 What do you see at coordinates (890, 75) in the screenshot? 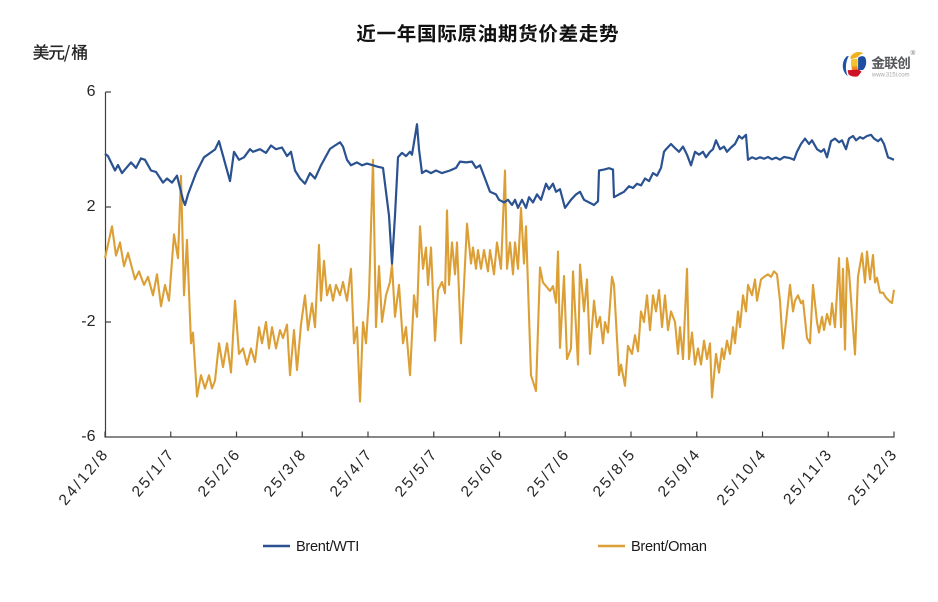
I see `svg-text: www.315i.com` at bounding box center [890, 75].